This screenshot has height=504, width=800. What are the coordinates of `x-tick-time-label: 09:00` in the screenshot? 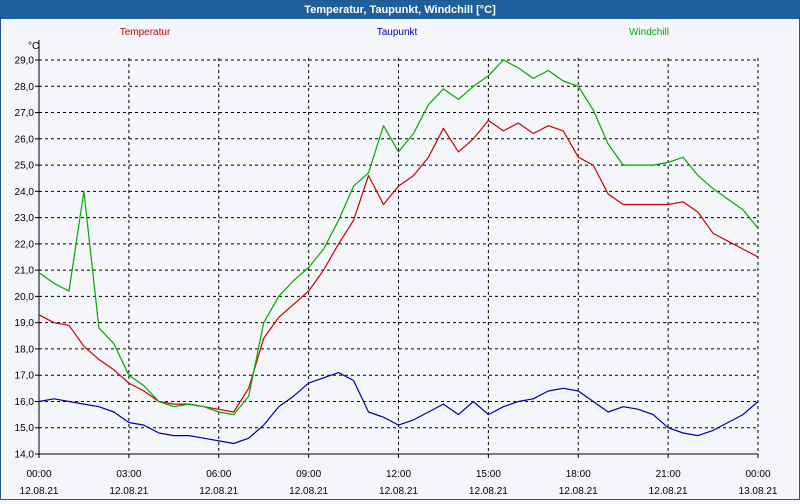 It's located at (308, 474).